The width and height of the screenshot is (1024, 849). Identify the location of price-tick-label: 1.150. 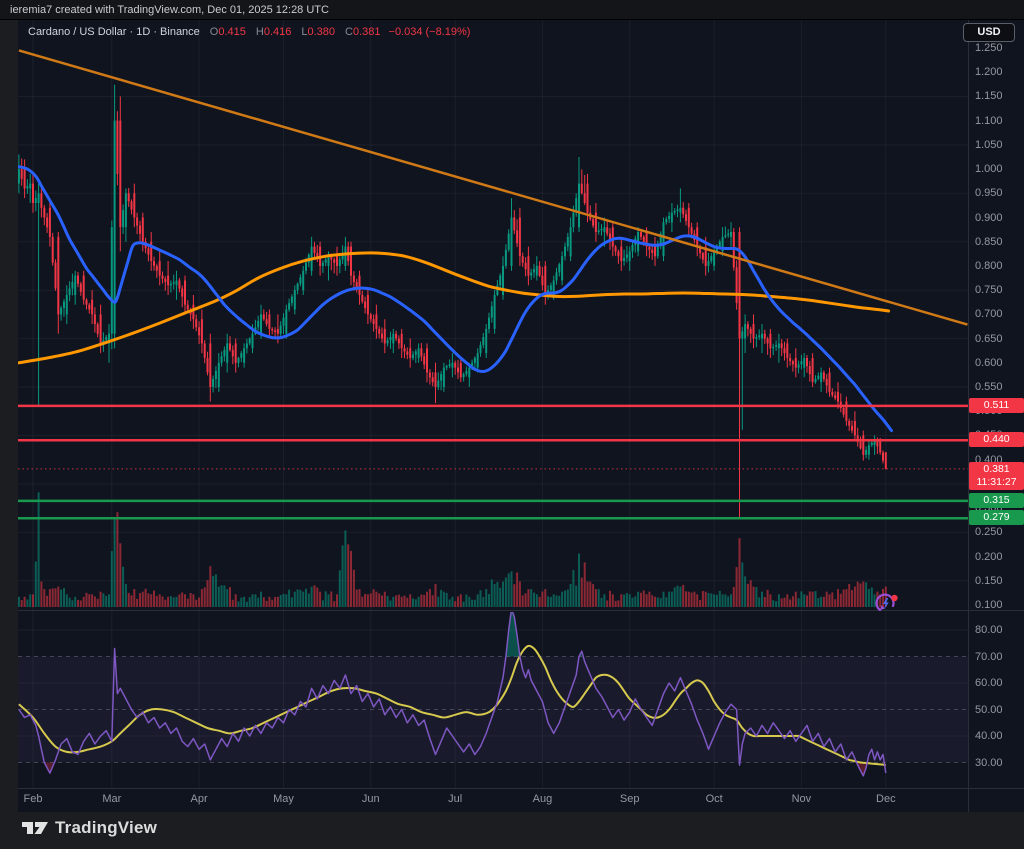
(989, 96).